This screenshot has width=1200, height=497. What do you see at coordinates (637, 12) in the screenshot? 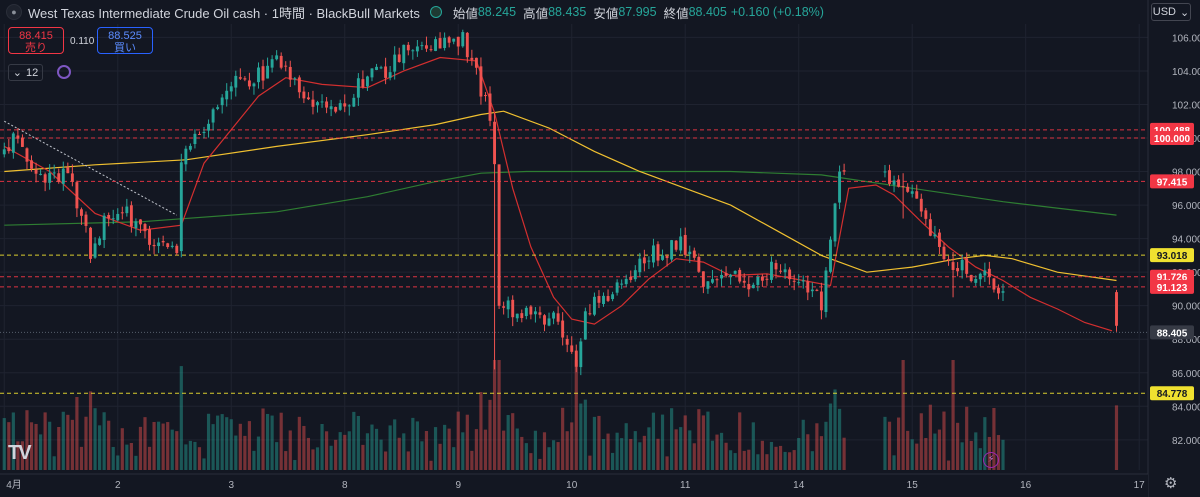
I see `low-value: 87.995` at bounding box center [637, 12].